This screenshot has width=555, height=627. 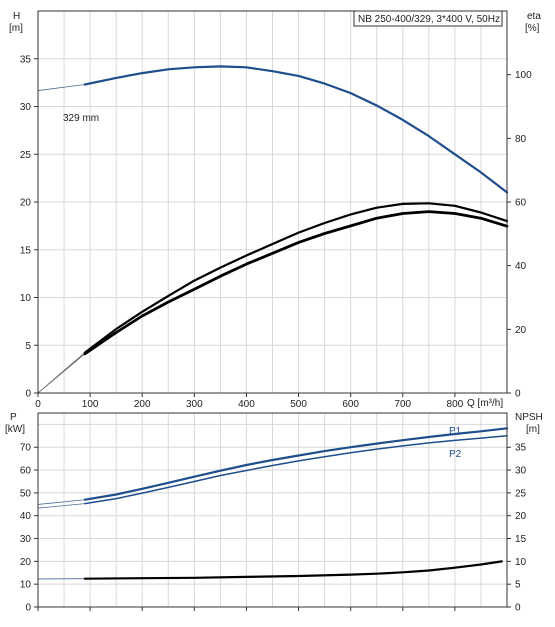 What do you see at coordinates (246, 404) in the screenshot?
I see `x-axis-tick-label: 400` at bounding box center [246, 404].